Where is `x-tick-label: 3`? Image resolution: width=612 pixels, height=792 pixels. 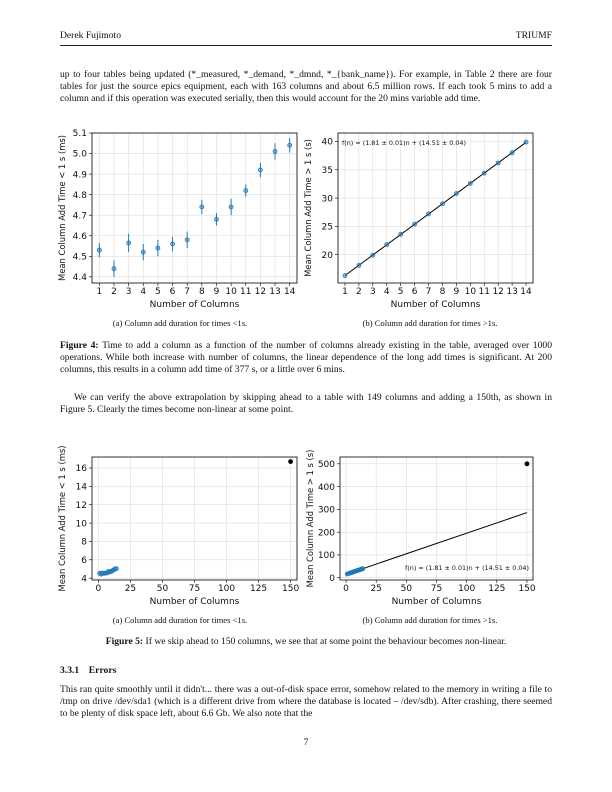 x-tick-label: 3 is located at coordinates (373, 292).